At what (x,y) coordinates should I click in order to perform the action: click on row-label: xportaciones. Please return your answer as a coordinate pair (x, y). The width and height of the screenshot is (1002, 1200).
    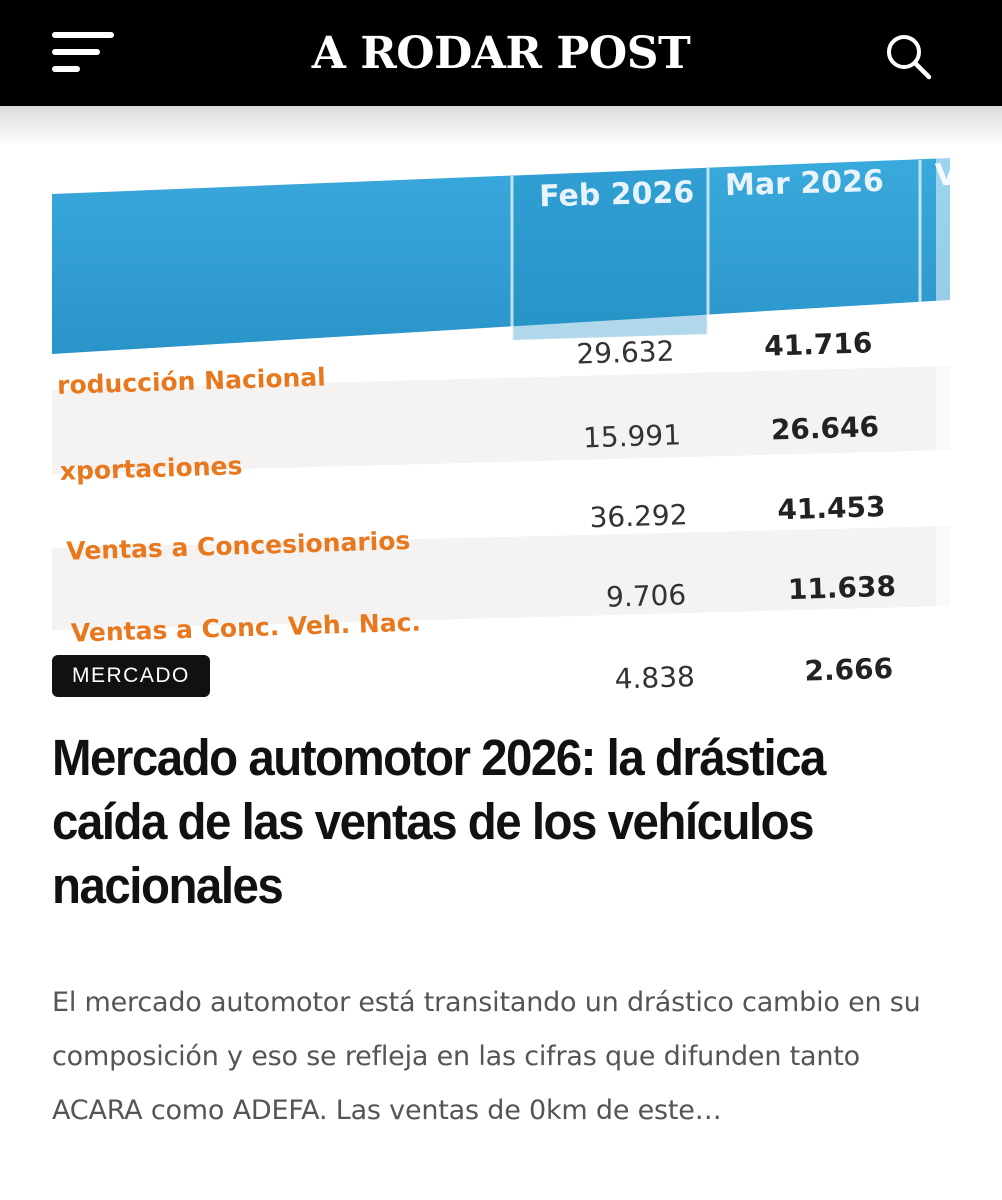
    Looking at the image, I should click on (150, 468).